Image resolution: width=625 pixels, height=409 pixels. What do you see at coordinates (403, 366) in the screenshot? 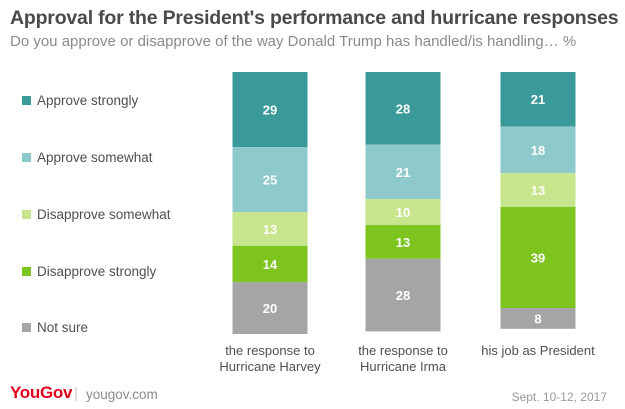
I see `category-label-1-1: Hurricane Irma` at bounding box center [403, 366].